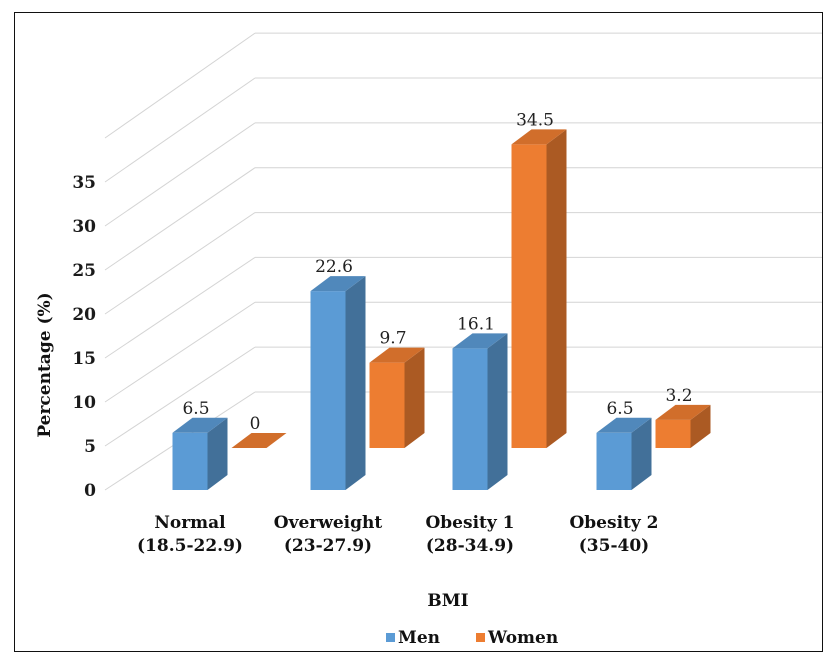 The image size is (832, 660). Describe the element at coordinates (334, 267) in the screenshot. I see `data-label-men-1: 22.6` at that location.